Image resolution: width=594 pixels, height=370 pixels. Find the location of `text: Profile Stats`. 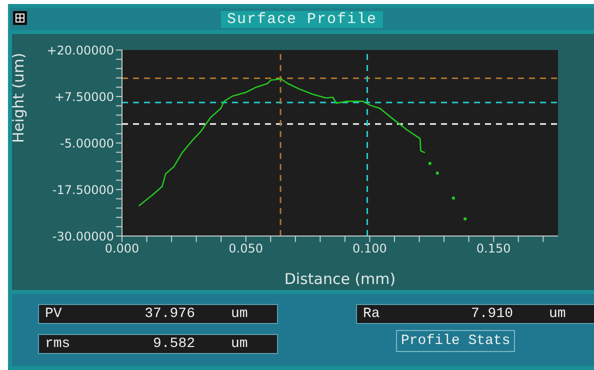

text: Profile Stats is located at coordinates (456, 341).